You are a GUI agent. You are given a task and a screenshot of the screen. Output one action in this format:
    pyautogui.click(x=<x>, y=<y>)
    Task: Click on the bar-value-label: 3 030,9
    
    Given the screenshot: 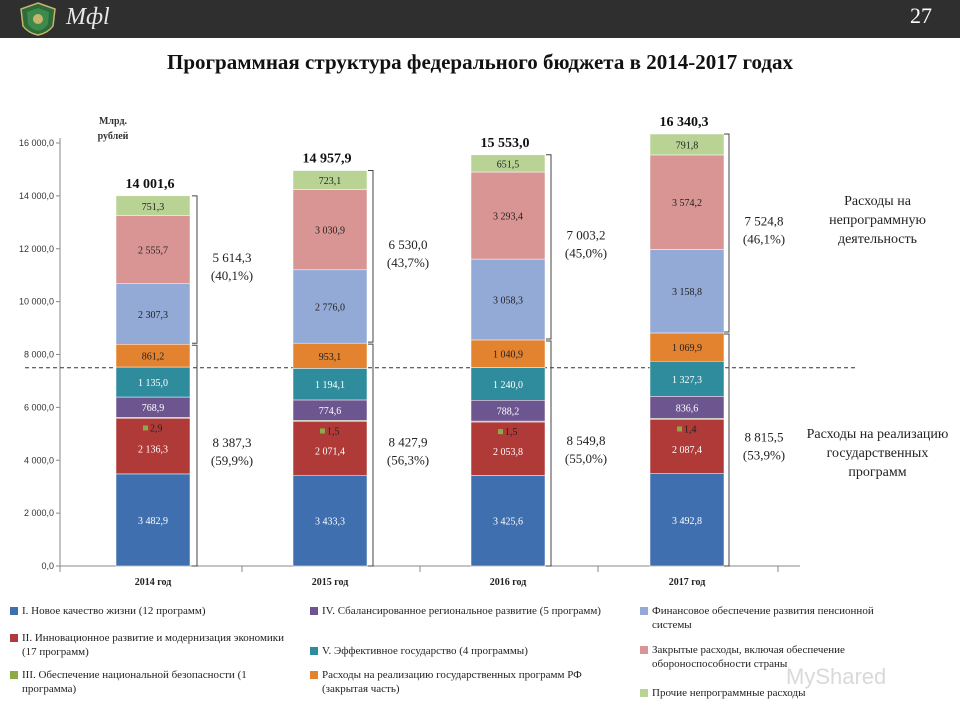 What is the action you would take?
    pyautogui.click(x=330, y=231)
    